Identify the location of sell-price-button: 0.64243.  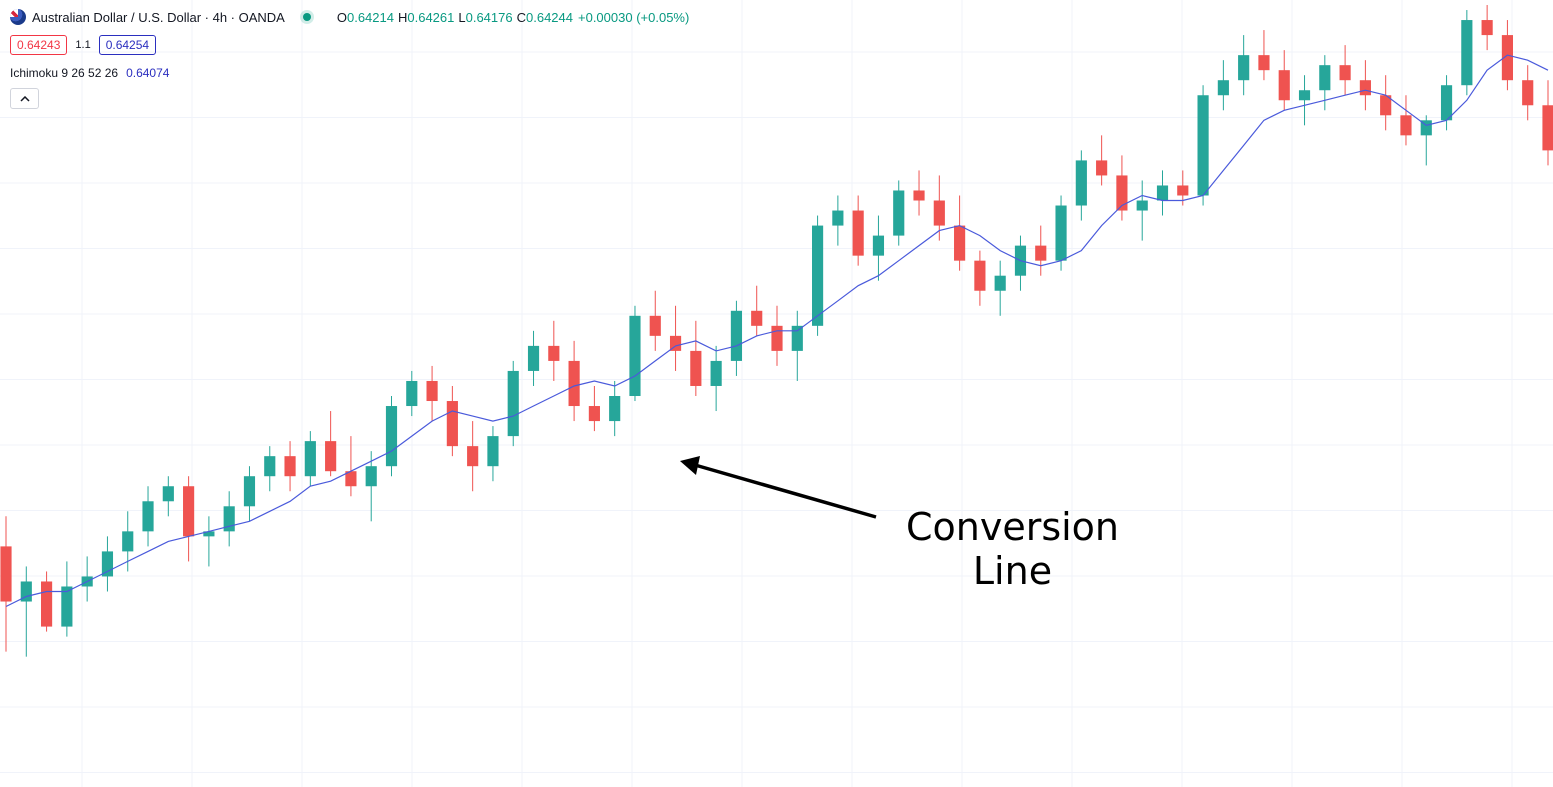
(39, 45).